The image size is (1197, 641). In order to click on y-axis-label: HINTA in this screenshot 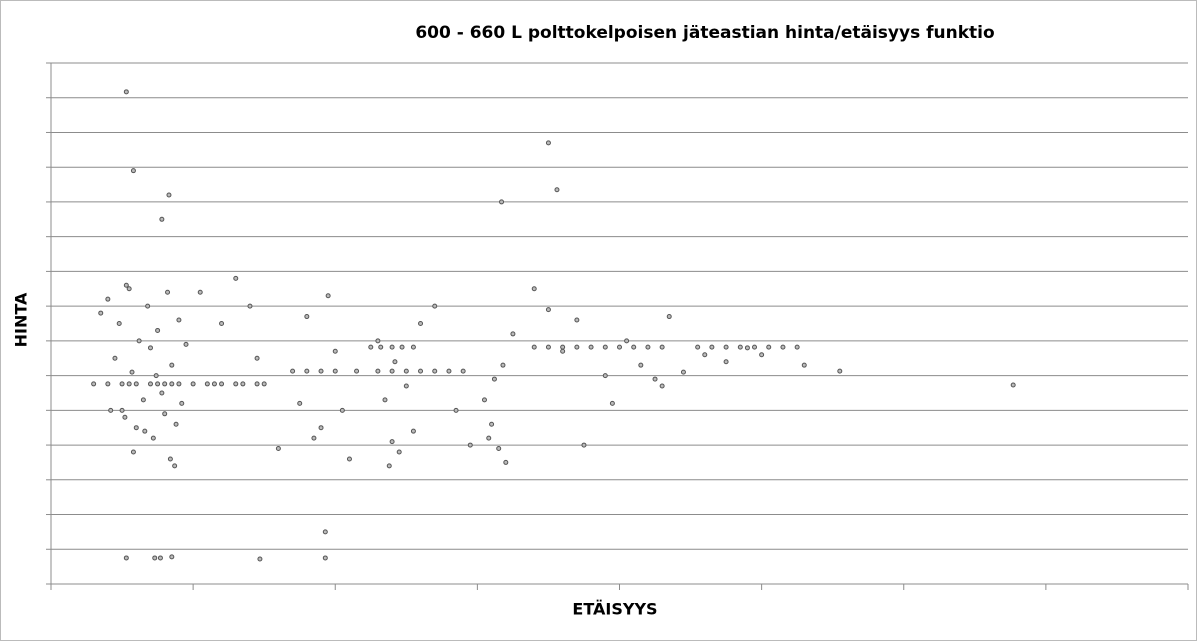, I will do `click(21, 319)`.